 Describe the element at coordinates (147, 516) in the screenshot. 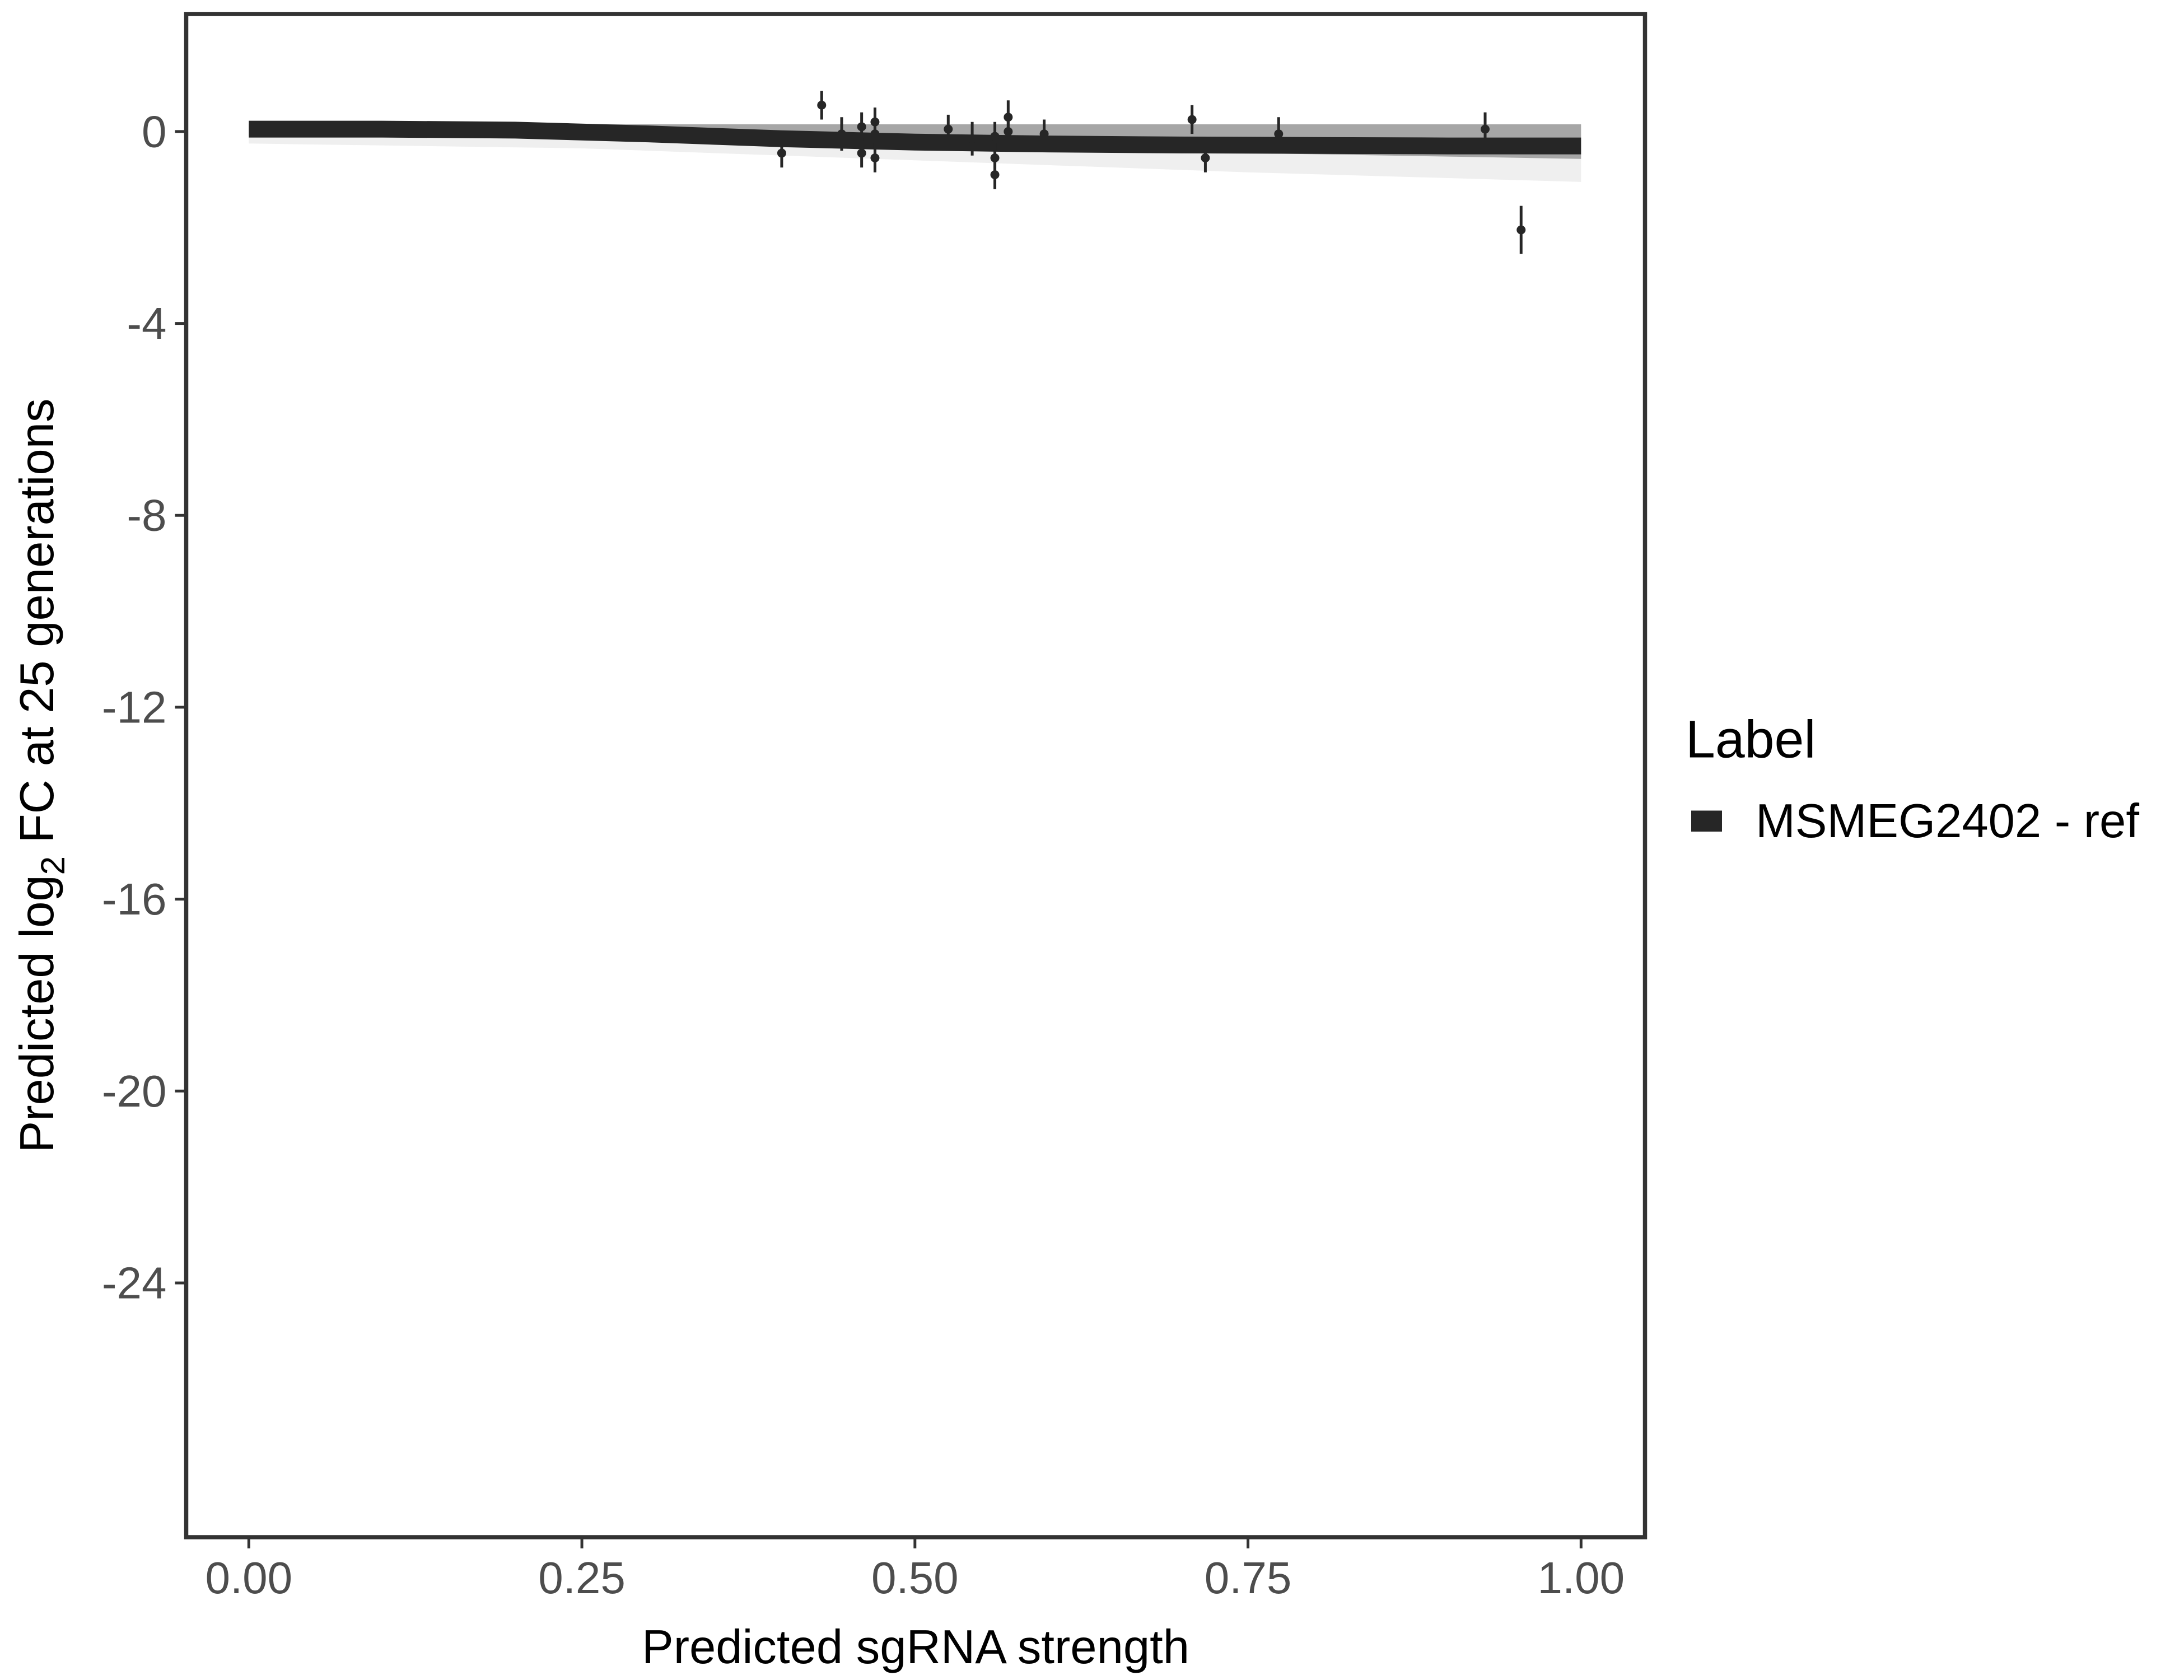

I see `y-tick-label: -8` at that location.